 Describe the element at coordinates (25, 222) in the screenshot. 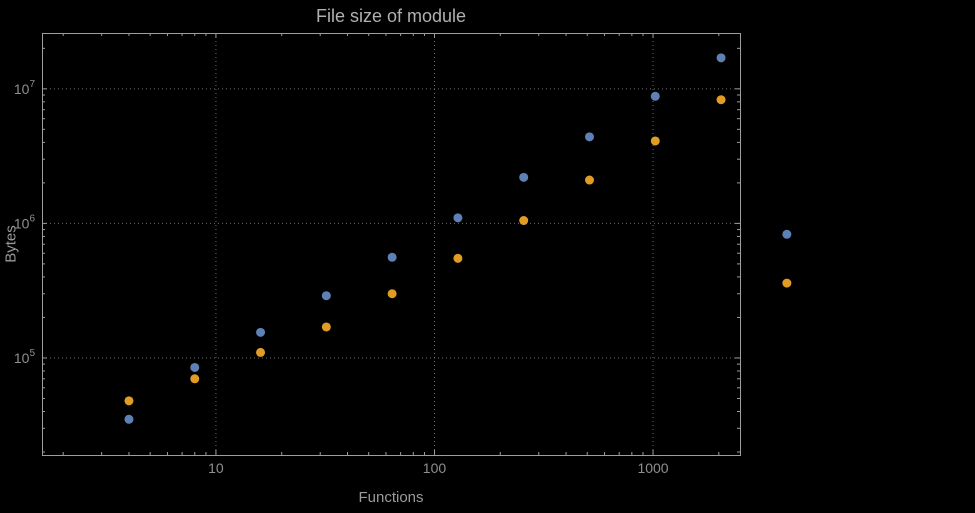

I see `y-tick-label: 10⁶` at that location.